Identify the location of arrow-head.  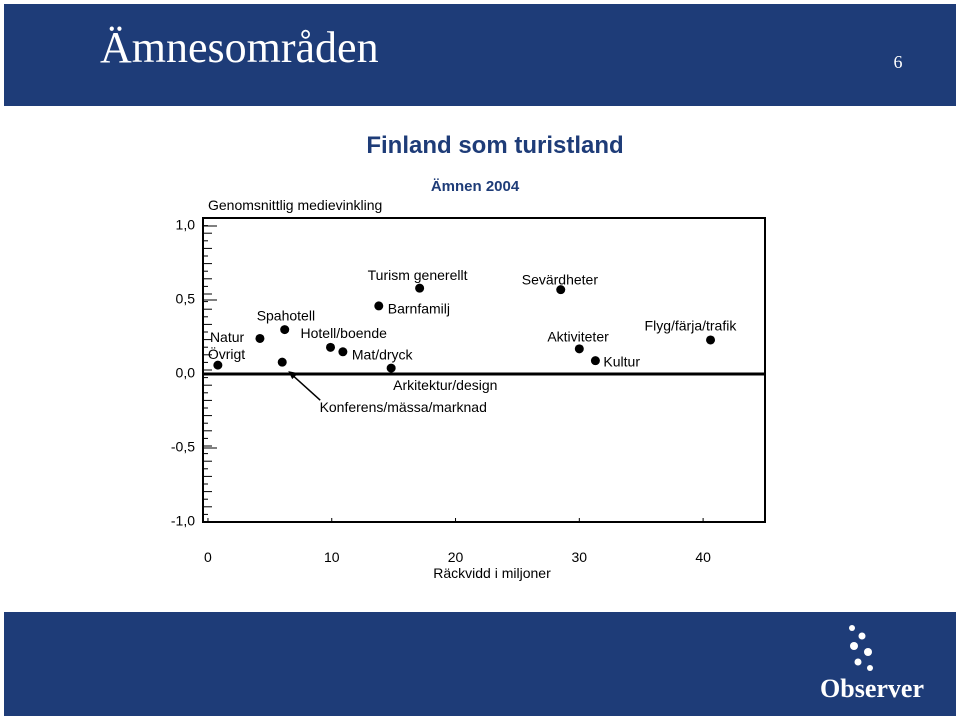
(293, 375).